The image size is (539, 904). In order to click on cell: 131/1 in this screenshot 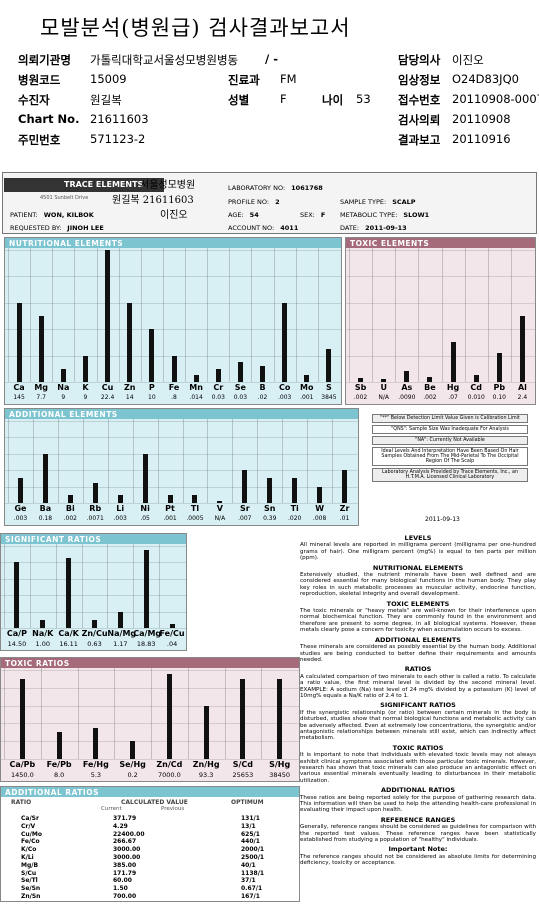, I will do `click(250, 818)`.